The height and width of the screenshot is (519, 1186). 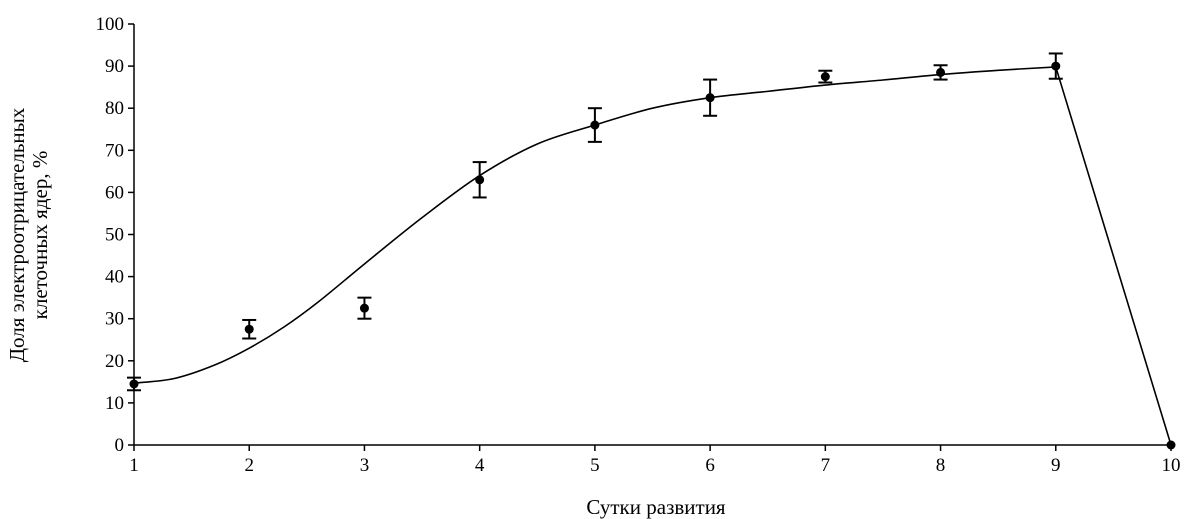 What do you see at coordinates (114, 361) in the screenshot?
I see `y-tick-label: 20` at bounding box center [114, 361].